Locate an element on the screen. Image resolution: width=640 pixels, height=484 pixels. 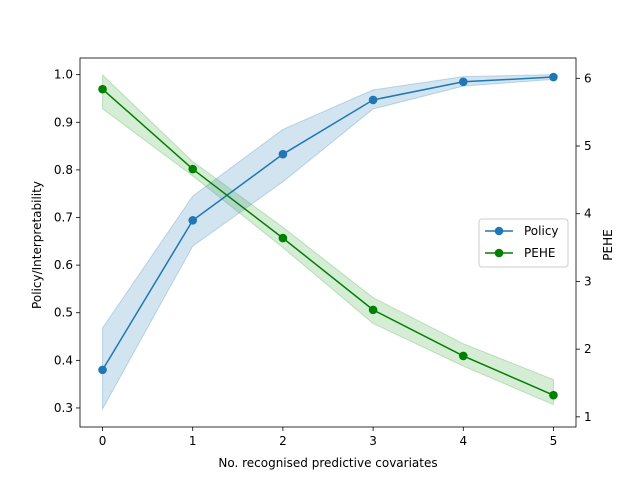
y-right-tick-label: 1 is located at coordinates (588, 417).